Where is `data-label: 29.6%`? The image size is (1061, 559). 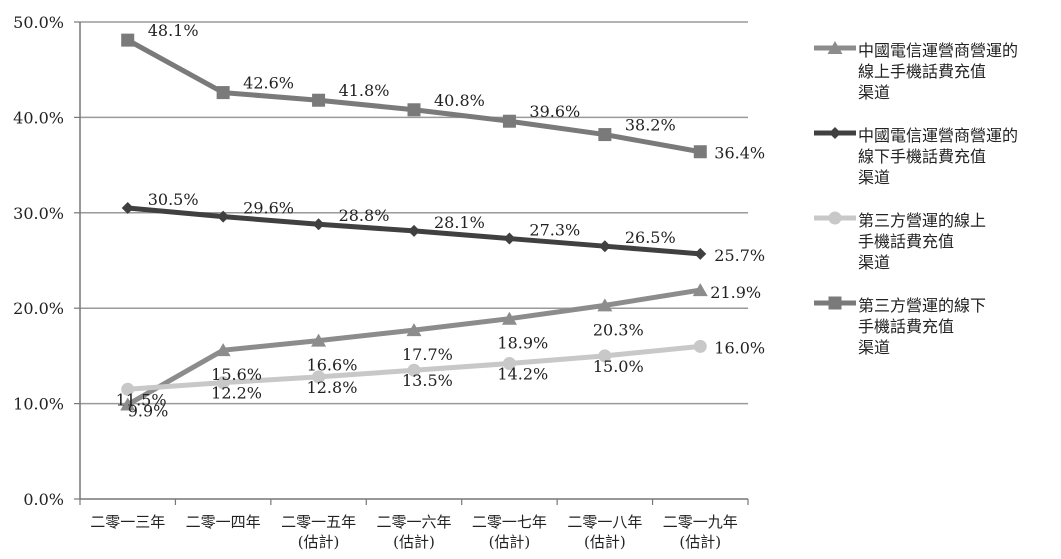
data-label: 29.6% is located at coordinates (268, 208).